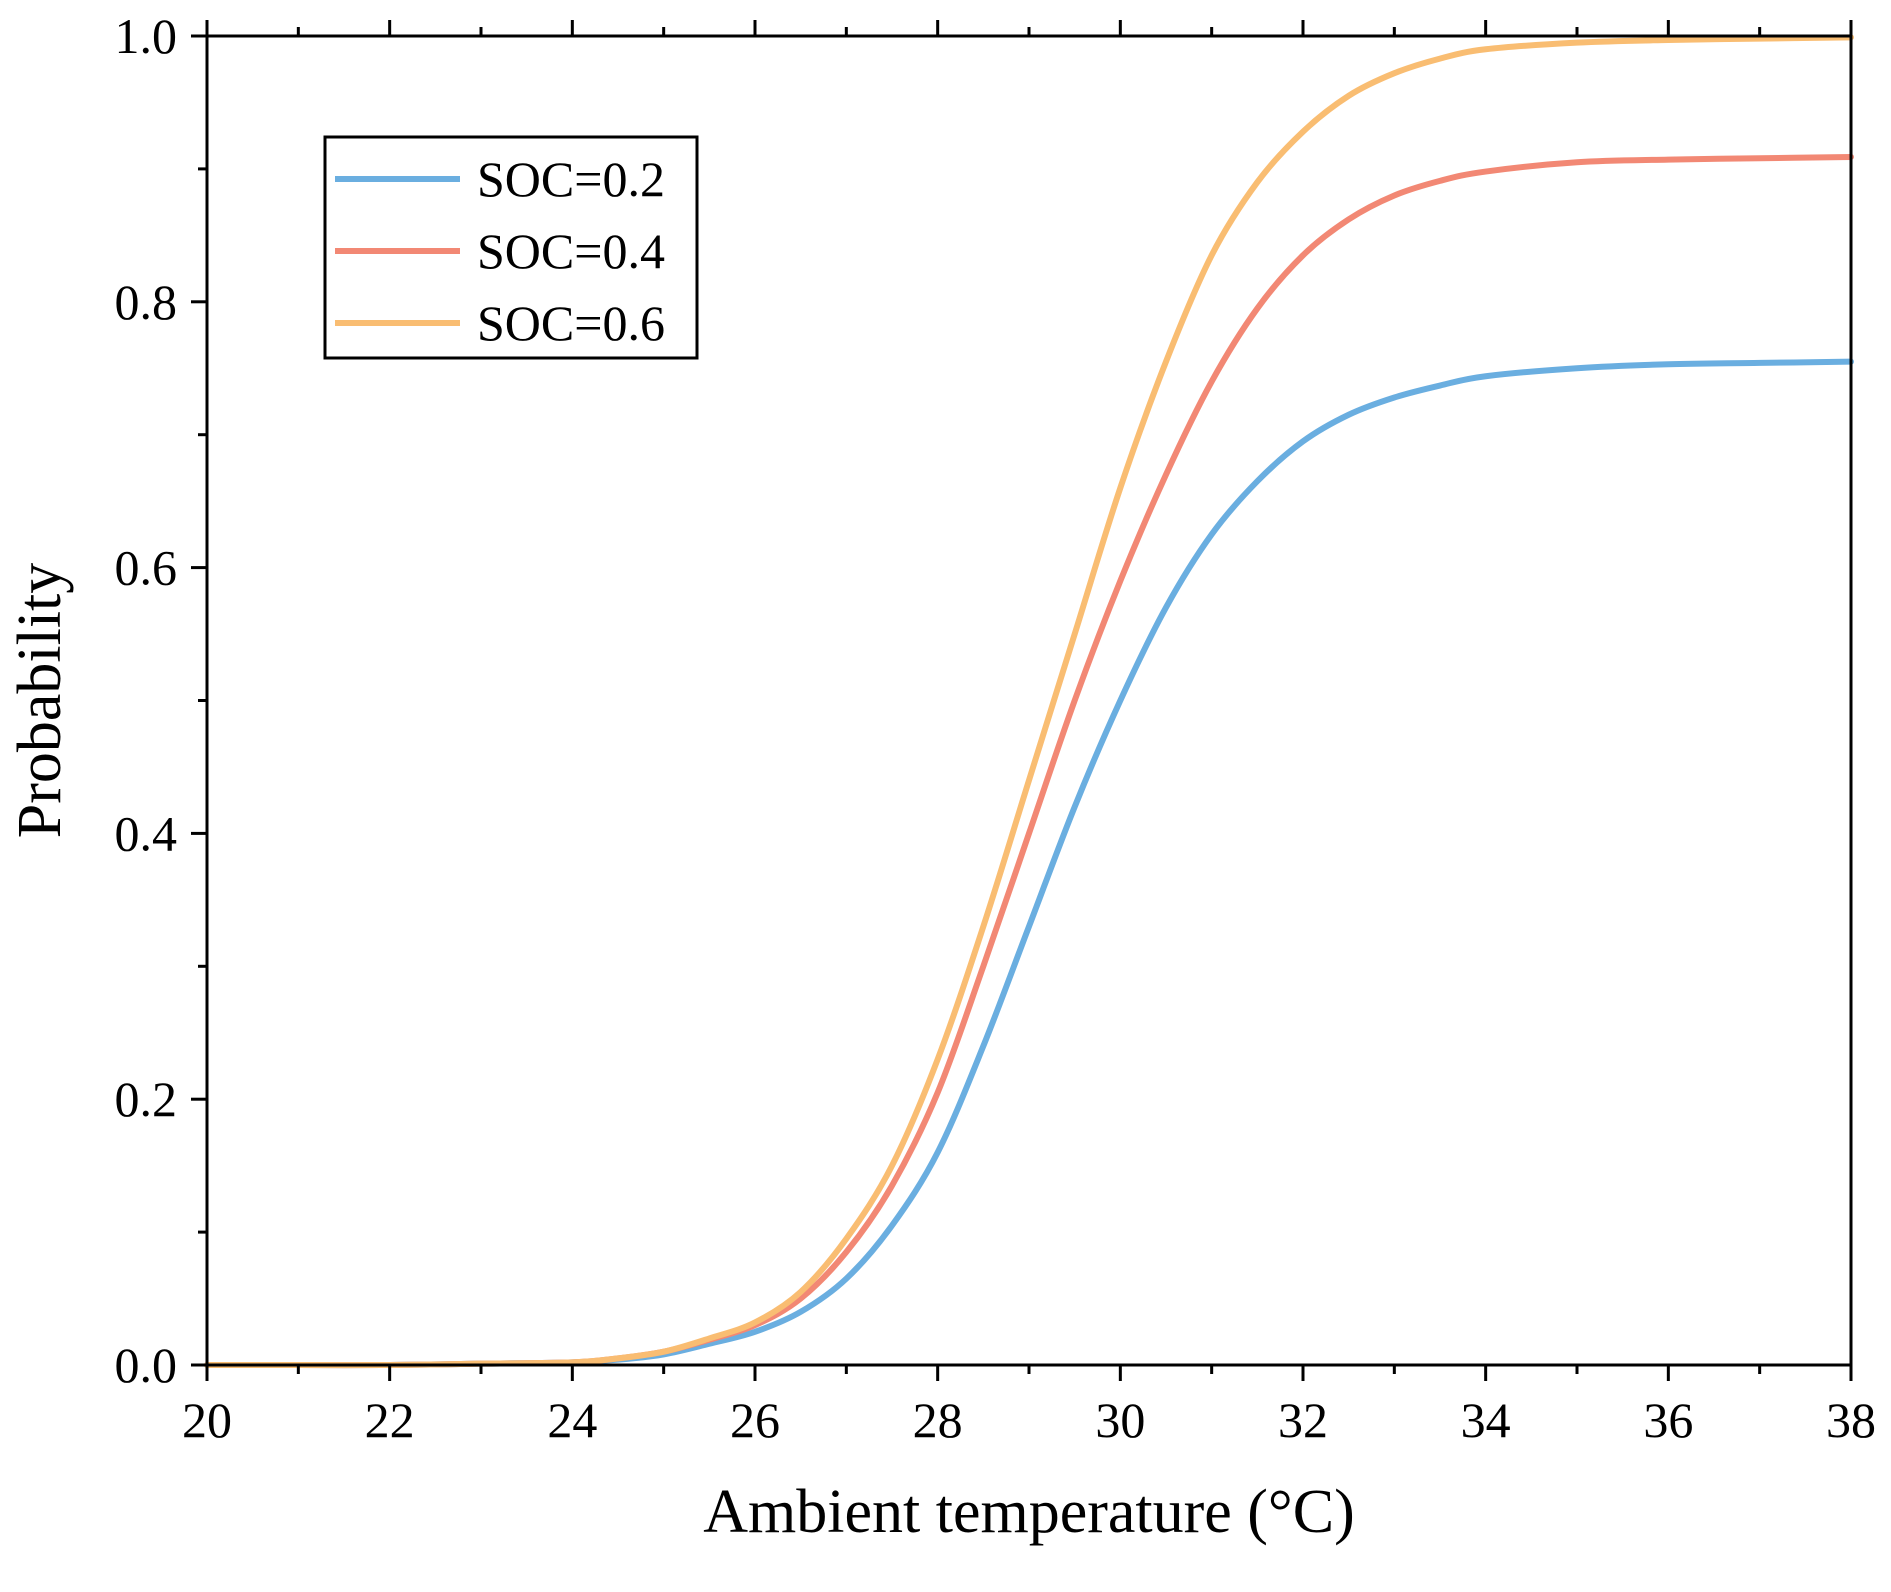  Describe the element at coordinates (40, 701) in the screenshot. I see `y-axis-title: Probability` at that location.